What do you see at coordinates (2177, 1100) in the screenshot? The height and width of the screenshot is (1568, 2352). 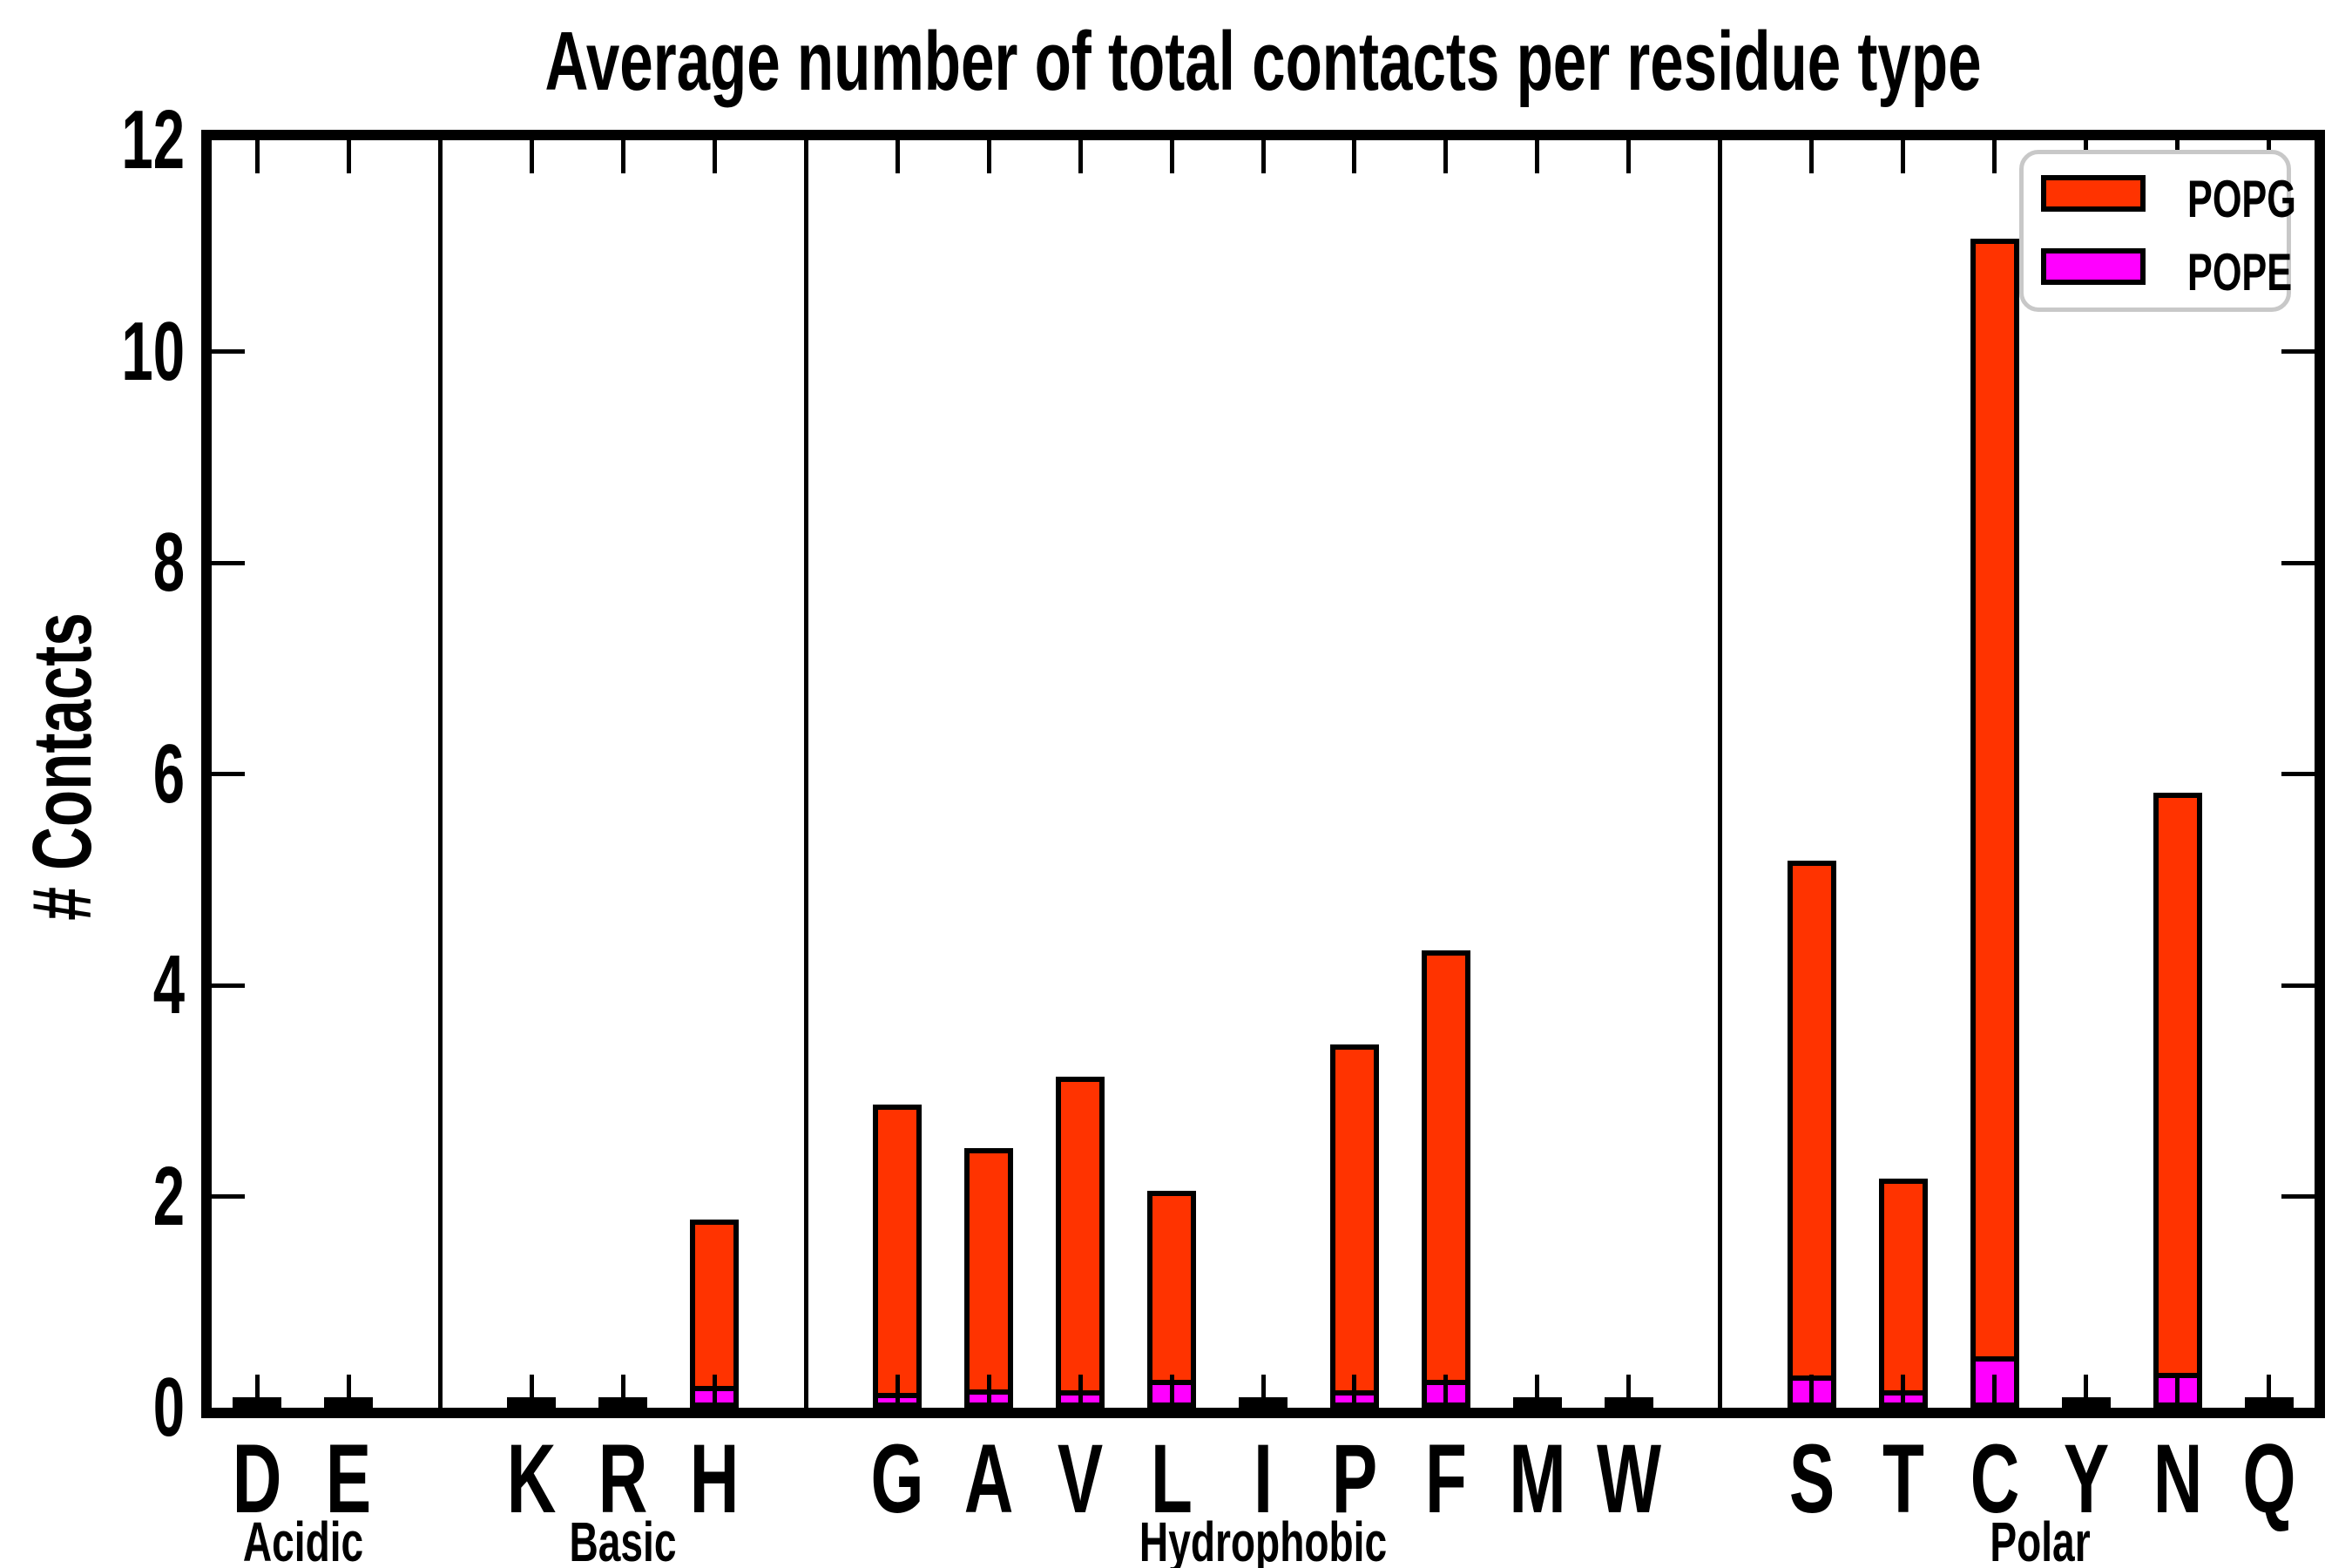 I see `bar-N` at bounding box center [2177, 1100].